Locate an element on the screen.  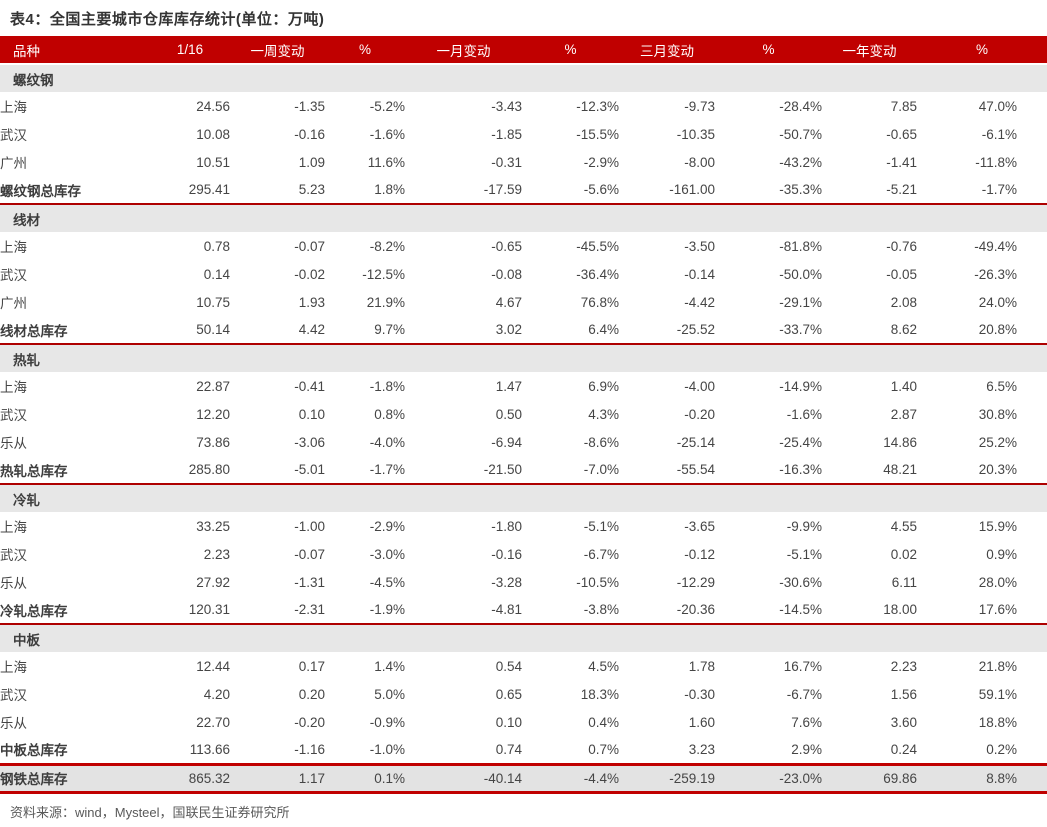
data-cell: -25.4% is located at coordinates (800, 442).